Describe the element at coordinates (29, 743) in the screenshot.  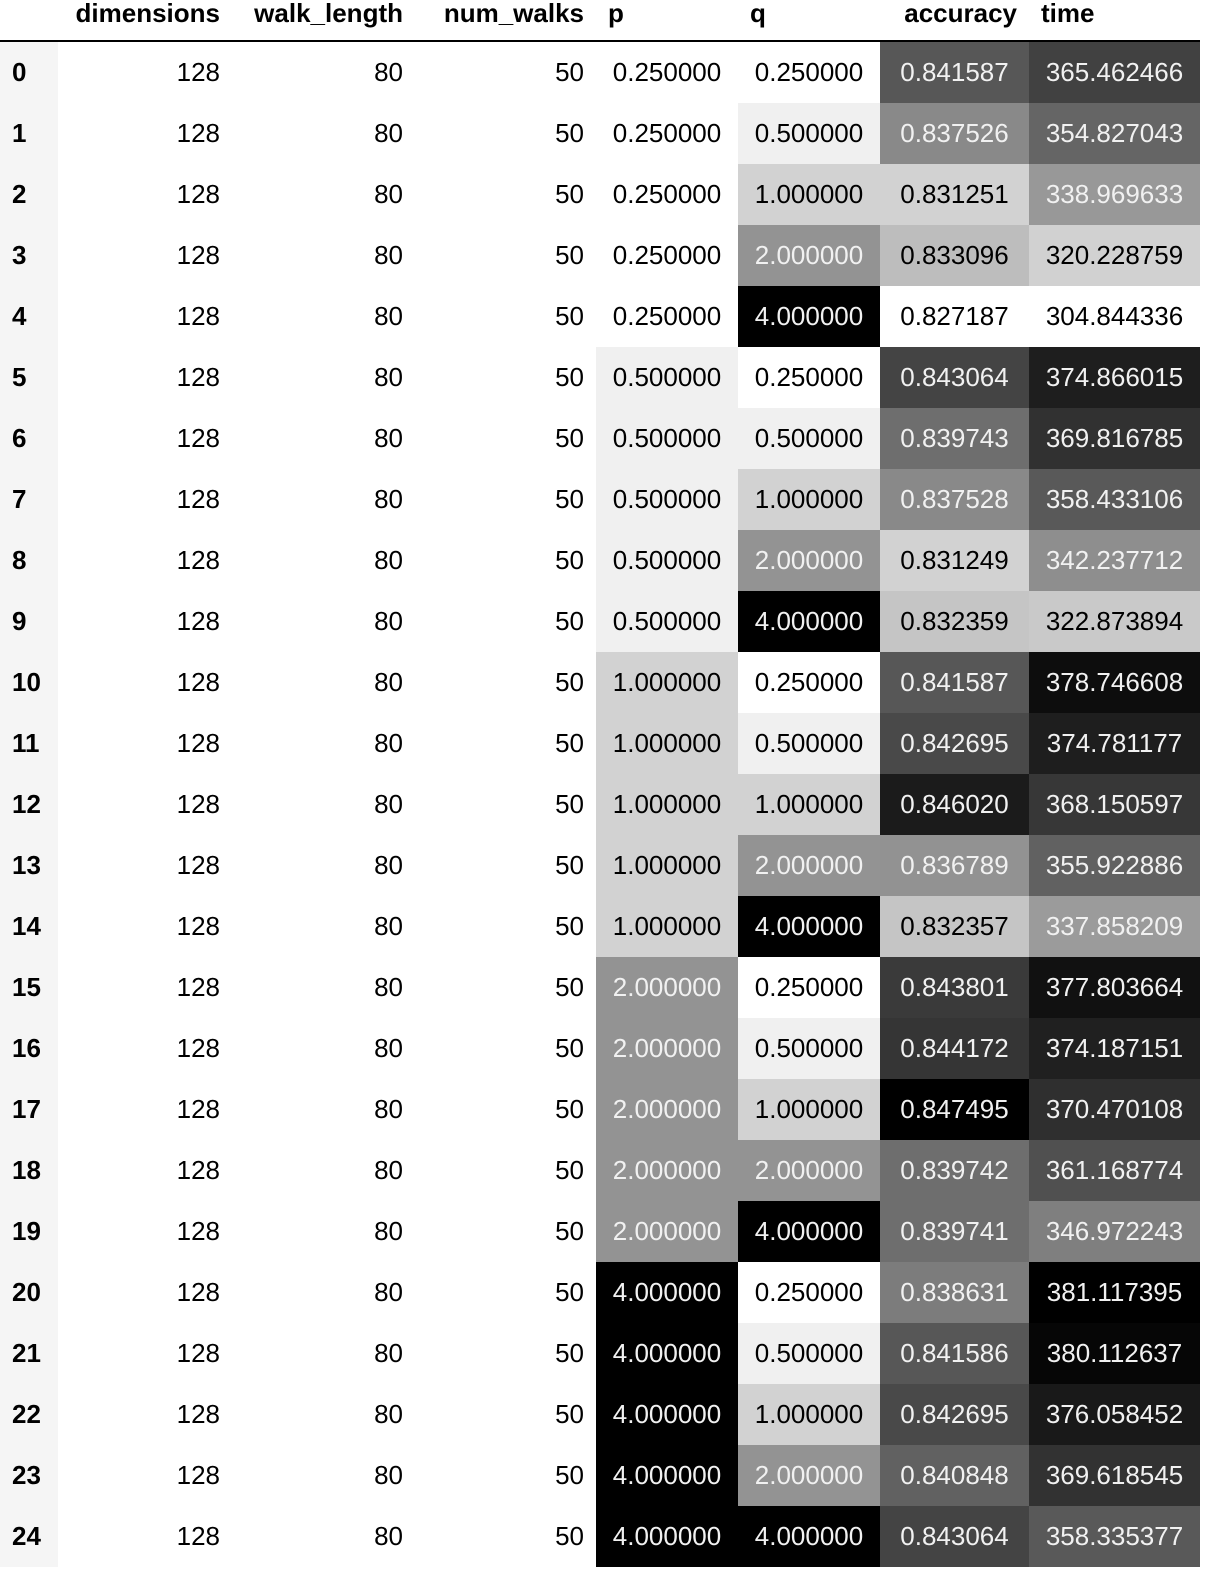
I see `row-index: 11` at that location.